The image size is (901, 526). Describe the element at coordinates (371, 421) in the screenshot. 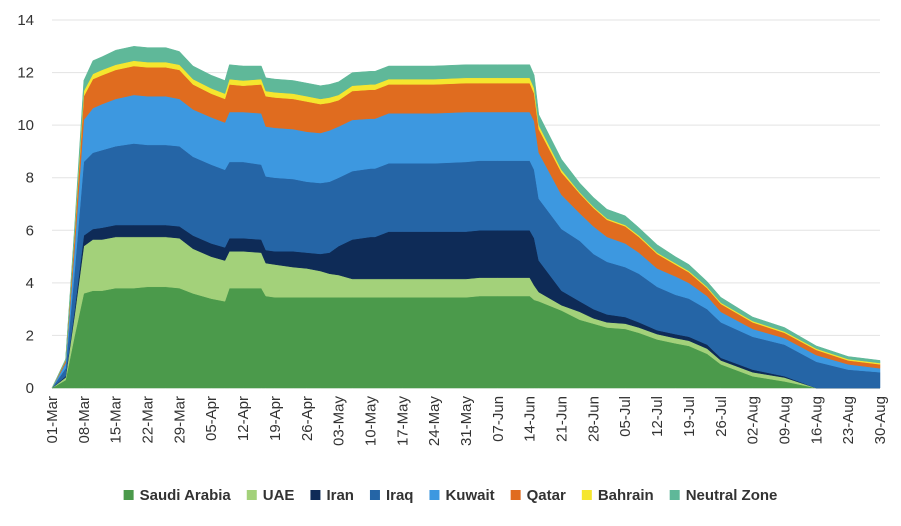

I see `x-tick-label: 10-May` at that location.